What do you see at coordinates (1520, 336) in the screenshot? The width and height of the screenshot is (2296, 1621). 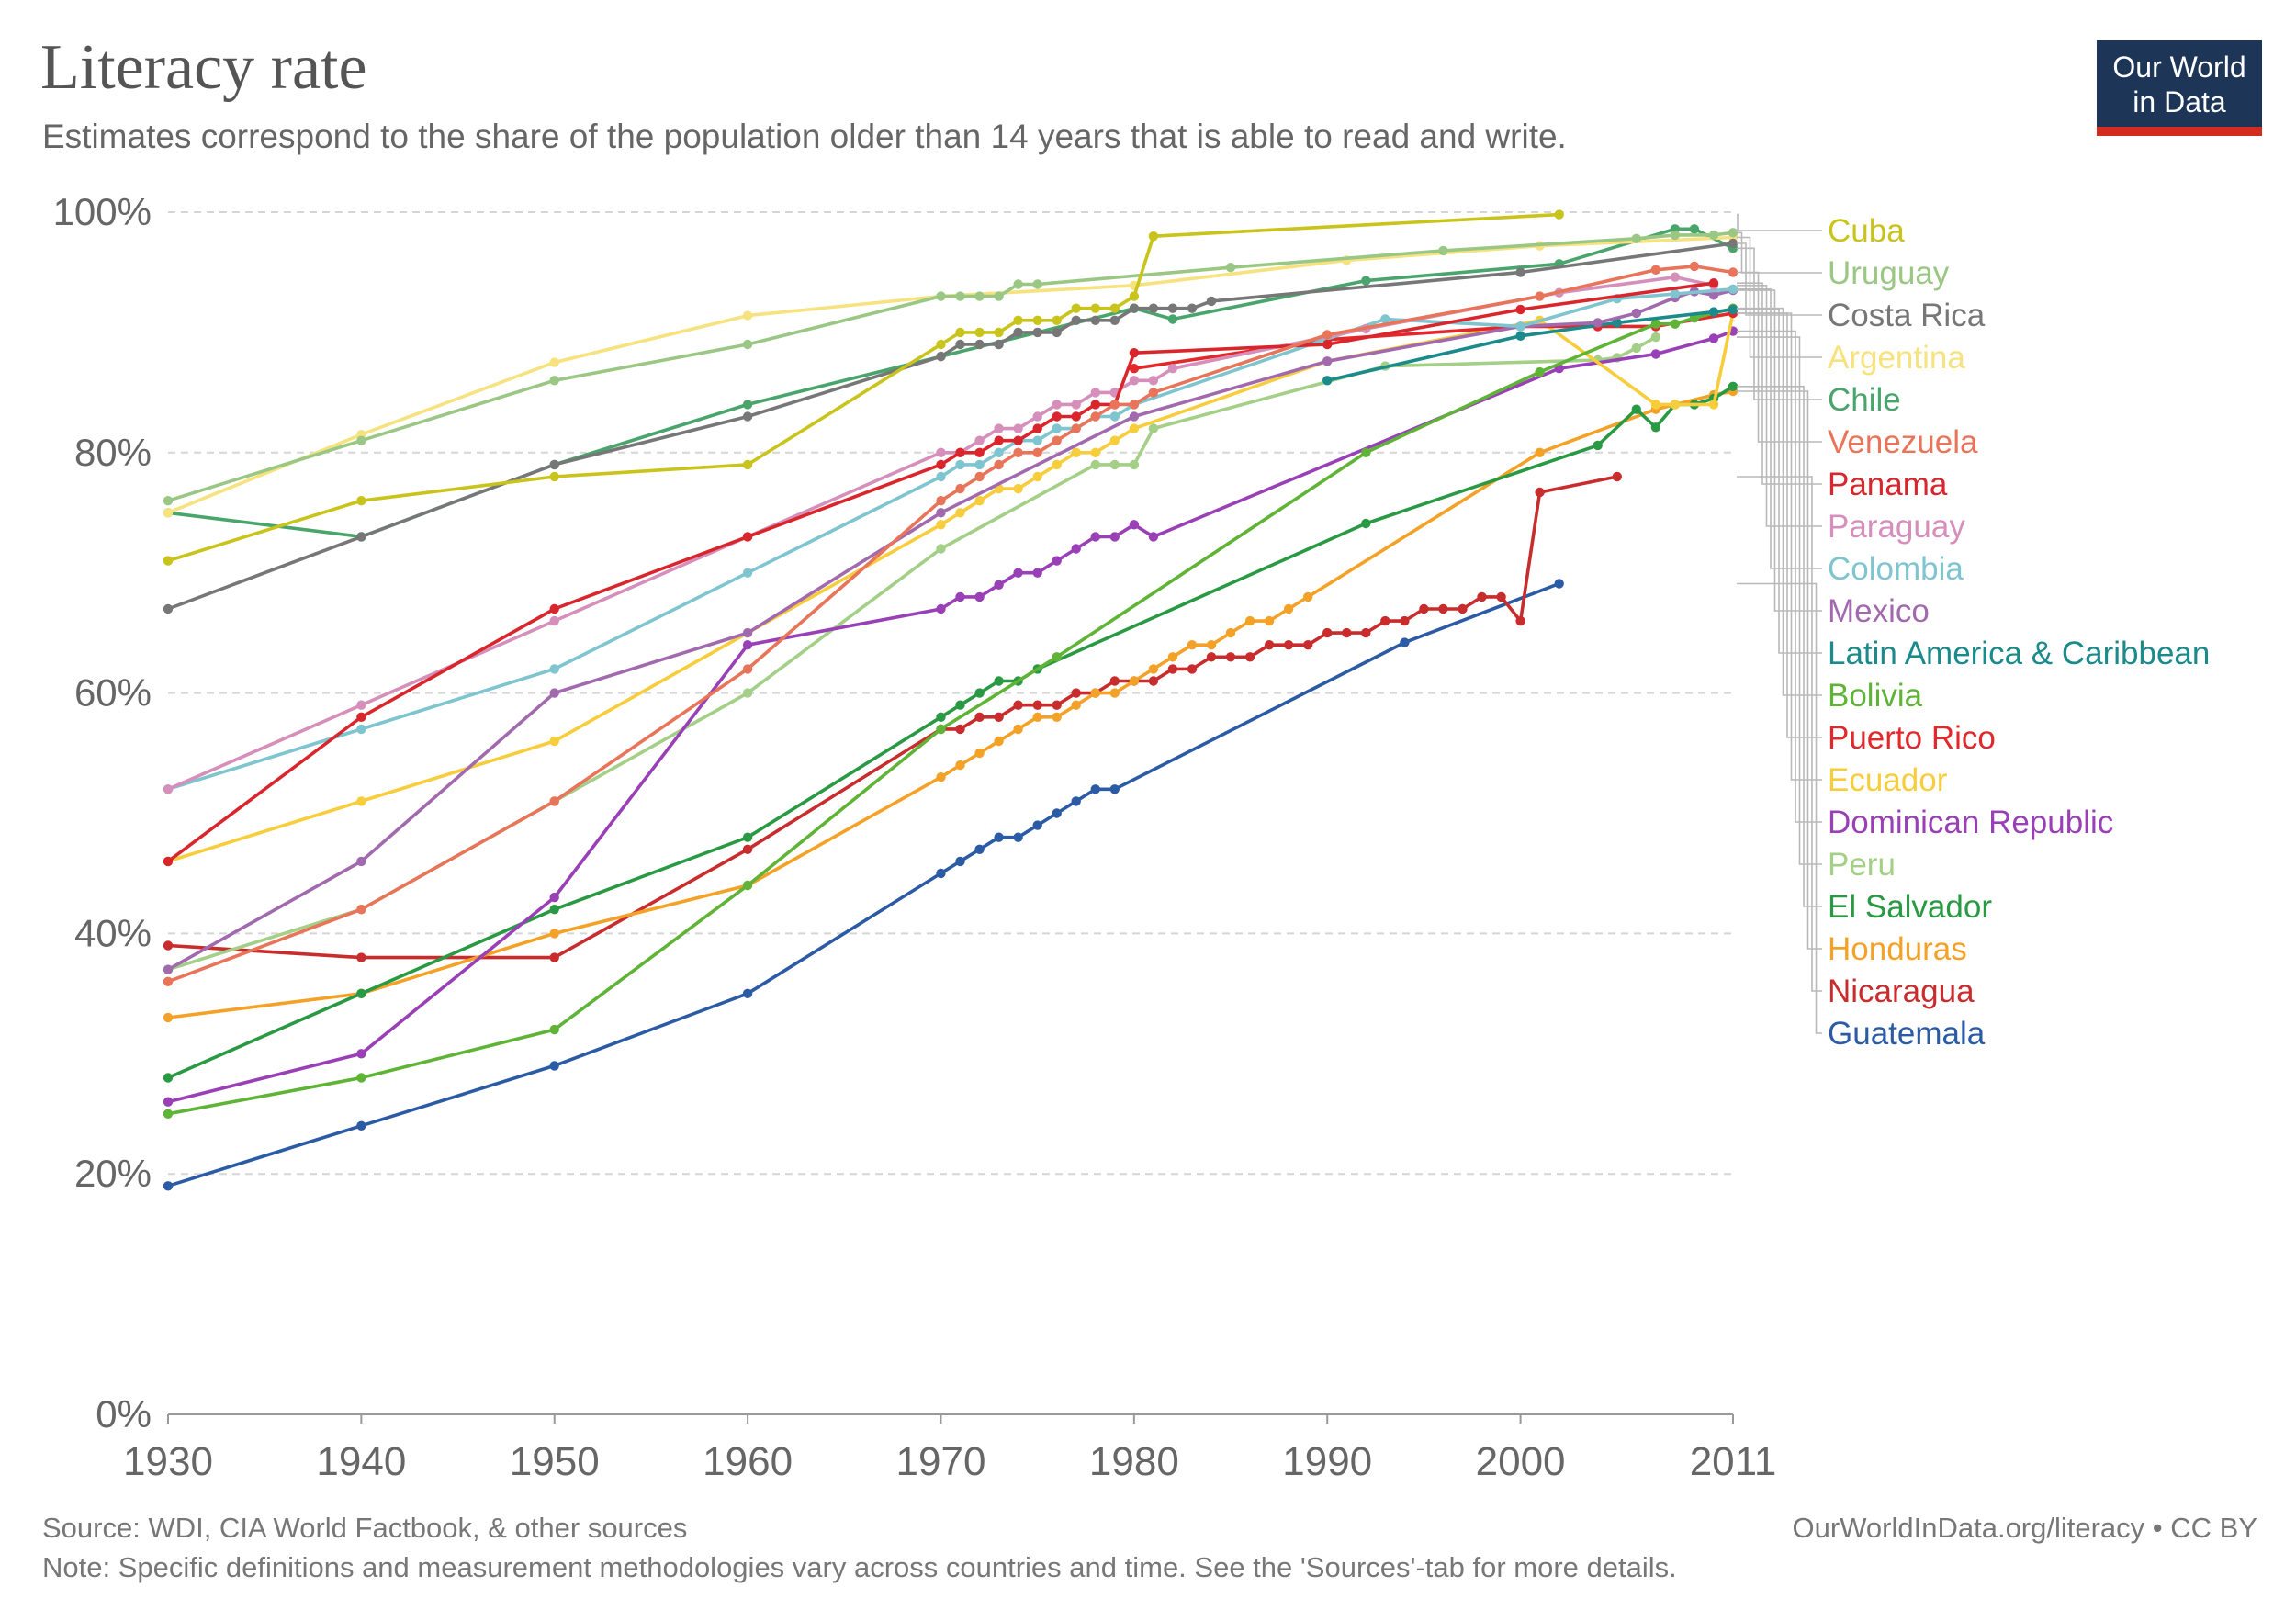 I see `data-point-latin-america-caribbean` at bounding box center [1520, 336].